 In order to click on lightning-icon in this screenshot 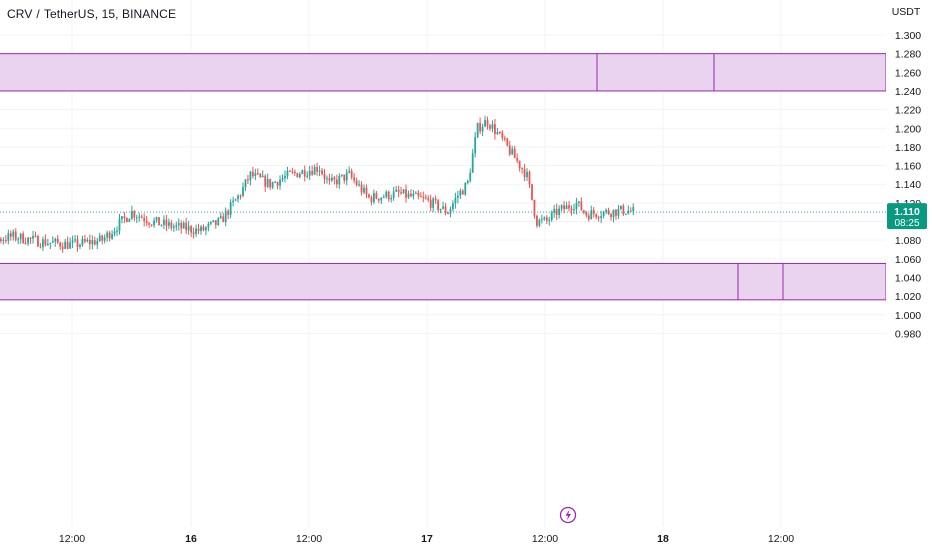, I will do `click(568, 515)`.